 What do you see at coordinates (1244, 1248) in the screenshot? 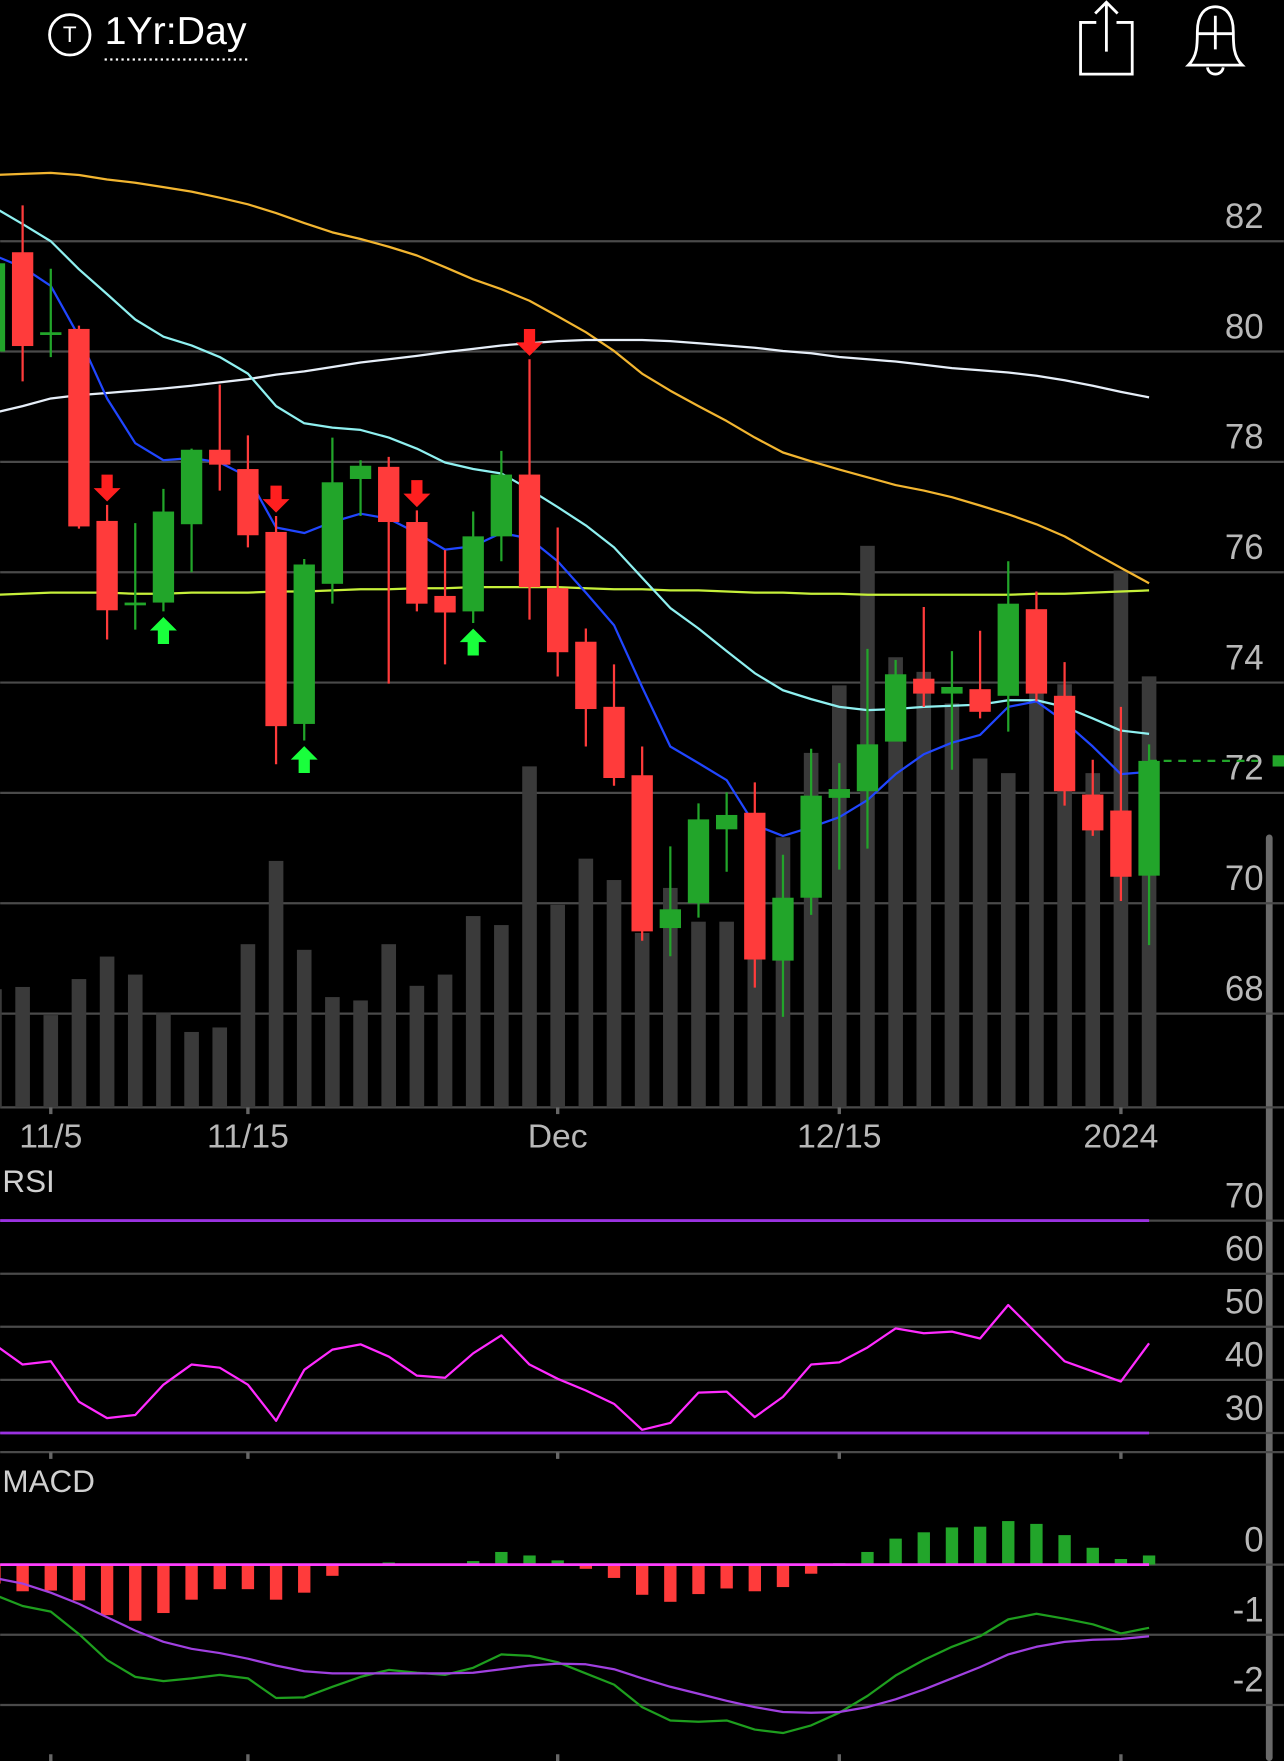
I see `y-tick-label: 60` at bounding box center [1244, 1248].